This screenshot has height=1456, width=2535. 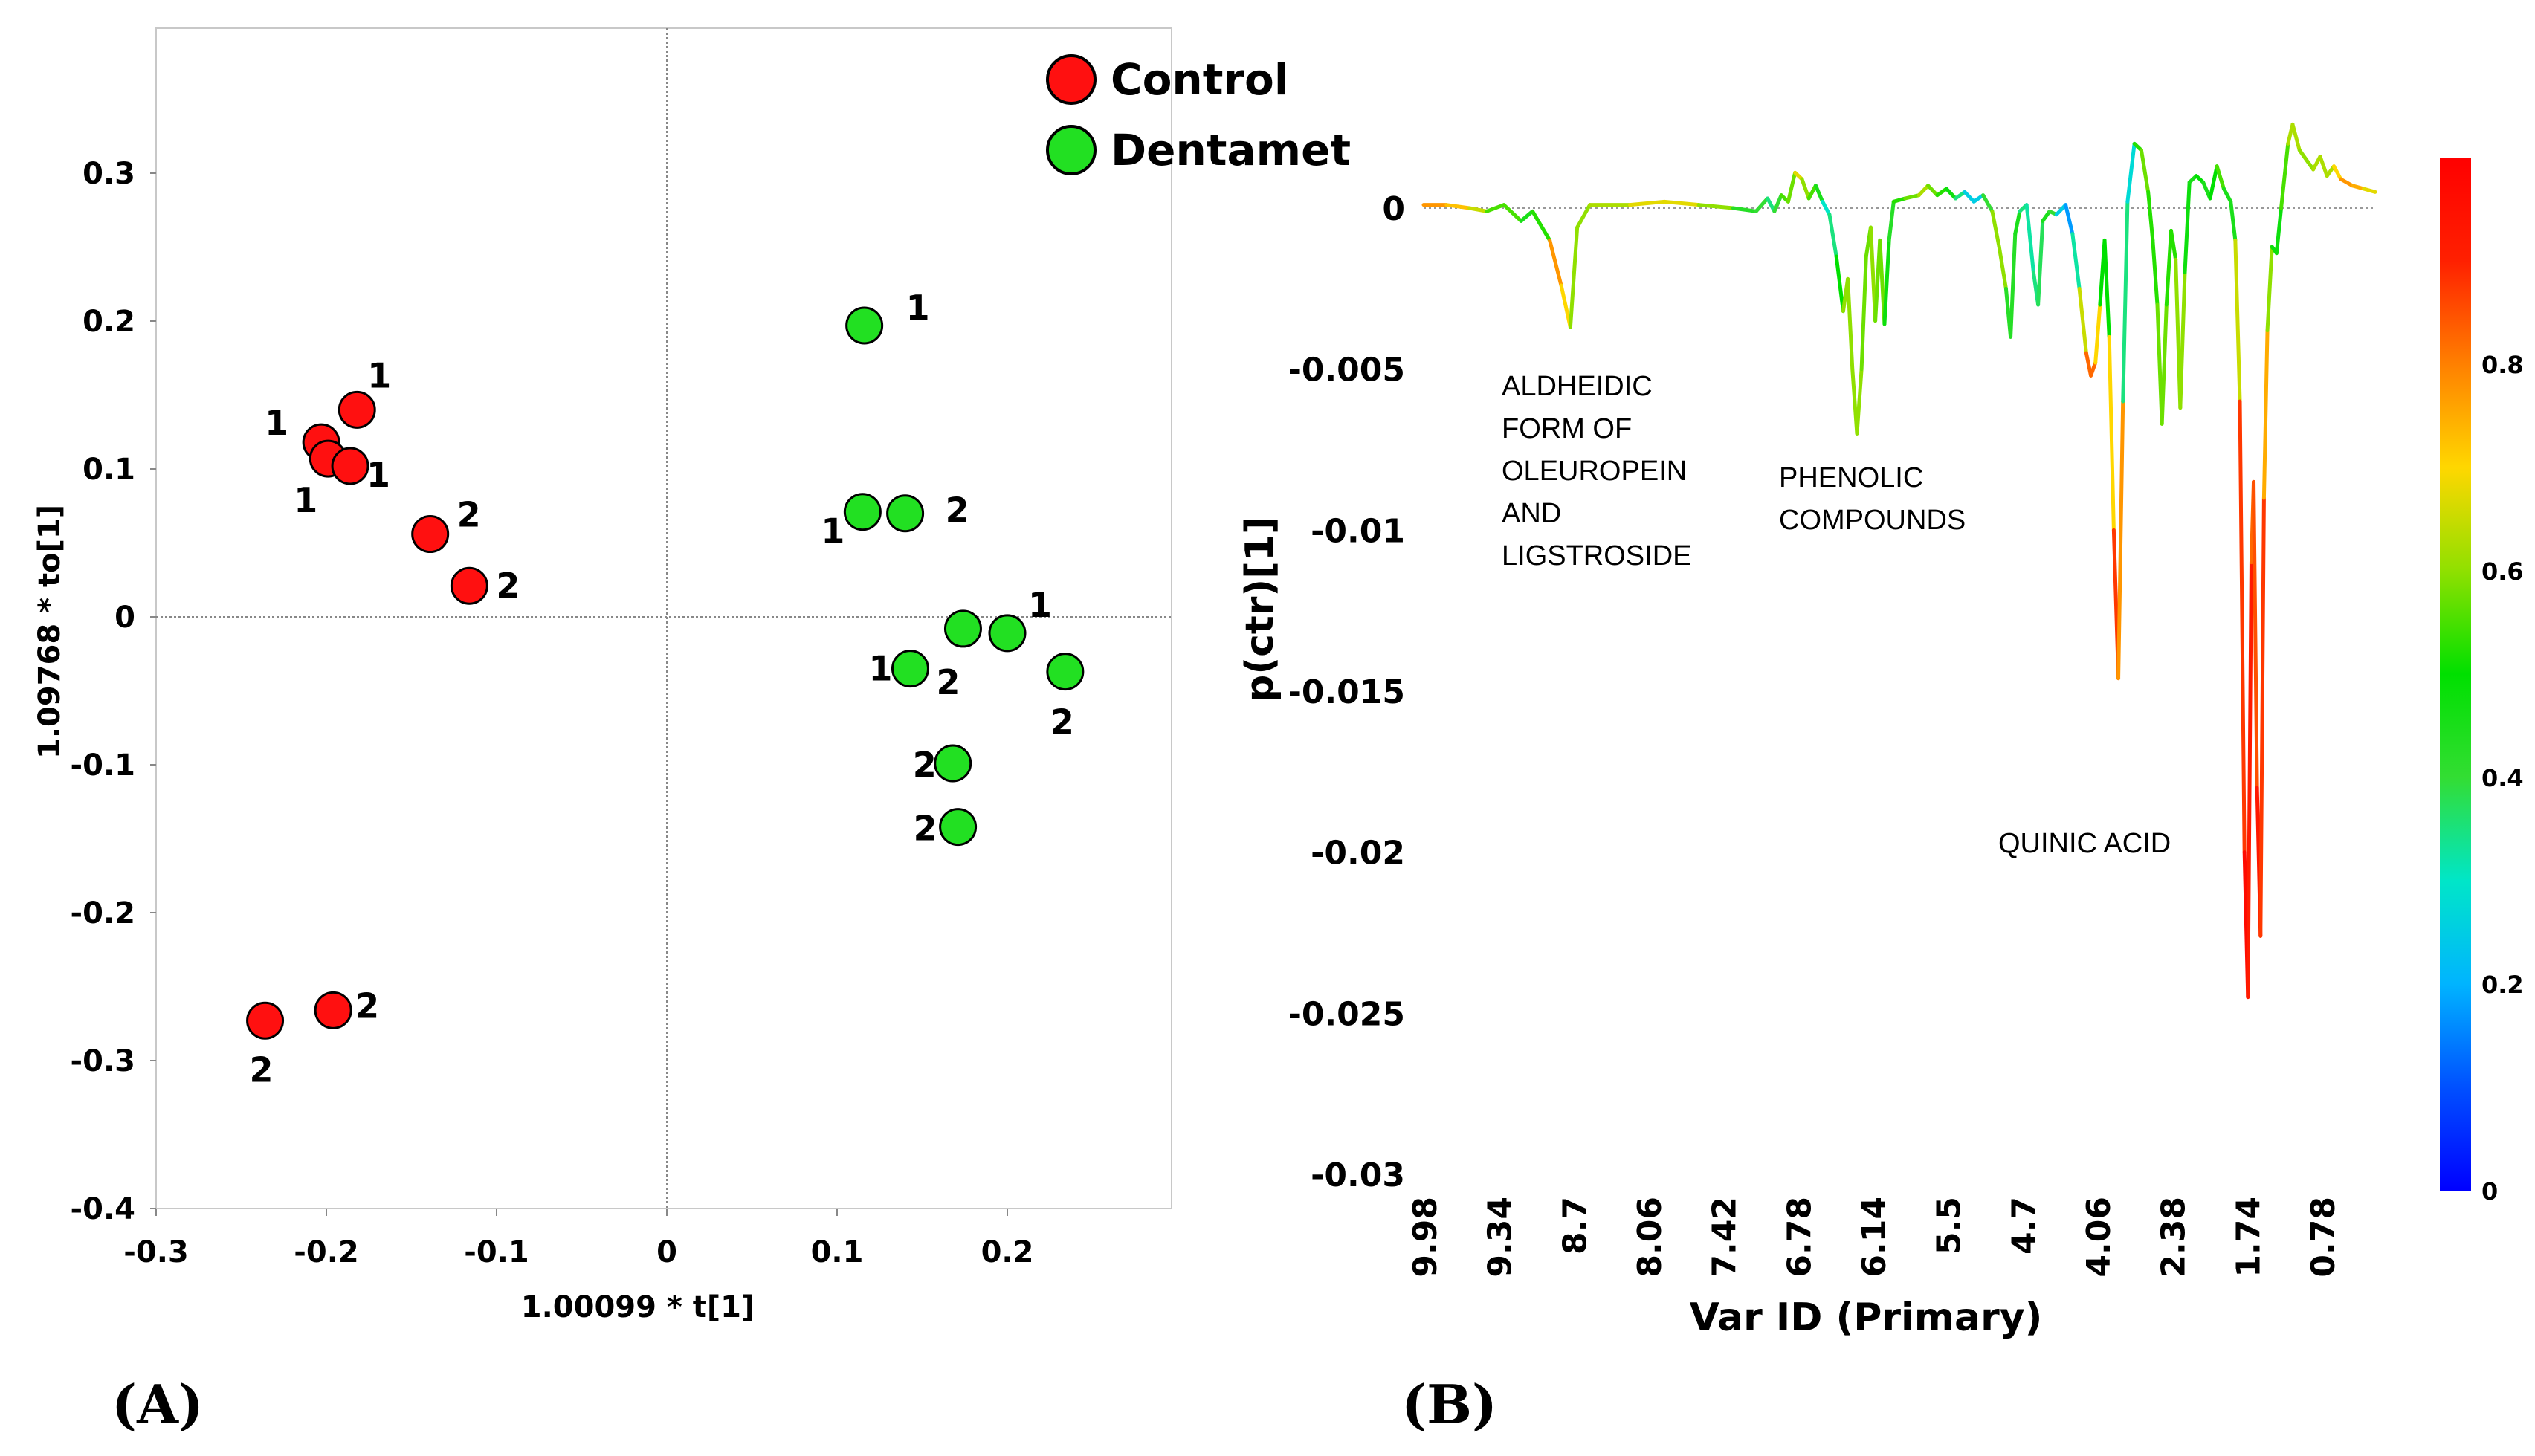 What do you see at coordinates (2455, 675) in the screenshot?
I see `colorbar` at bounding box center [2455, 675].